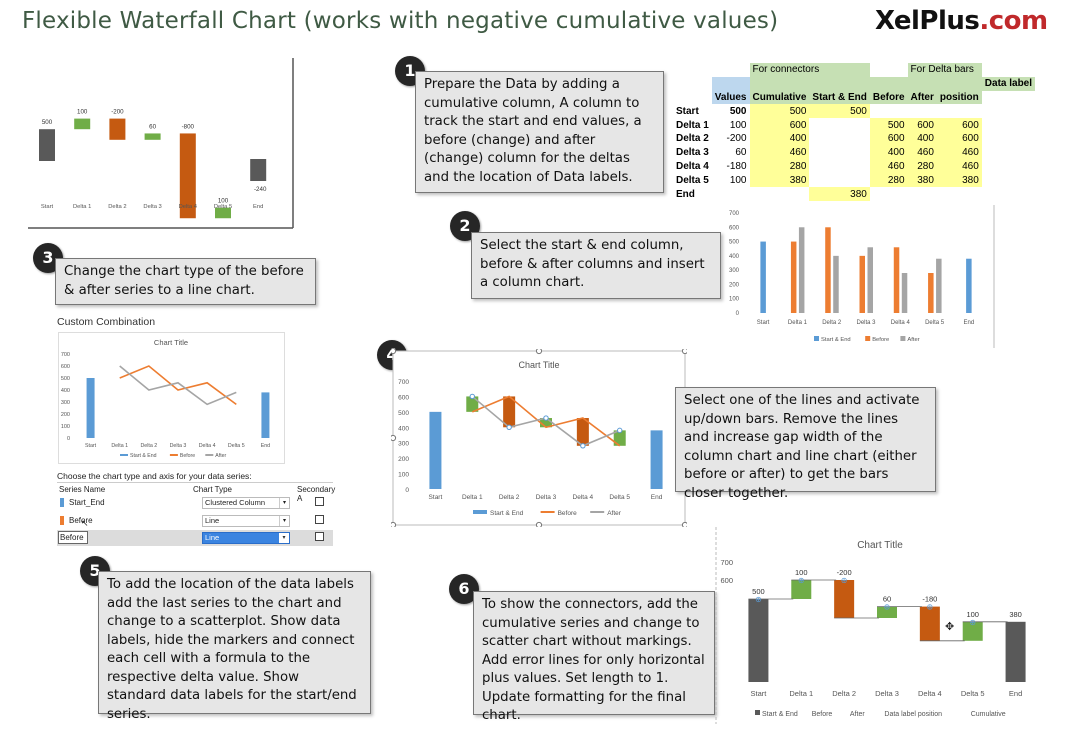 This screenshot has height=736, width=1090. Describe the element at coordinates (844, 572) in the screenshot. I see `data-label: -200` at that location.